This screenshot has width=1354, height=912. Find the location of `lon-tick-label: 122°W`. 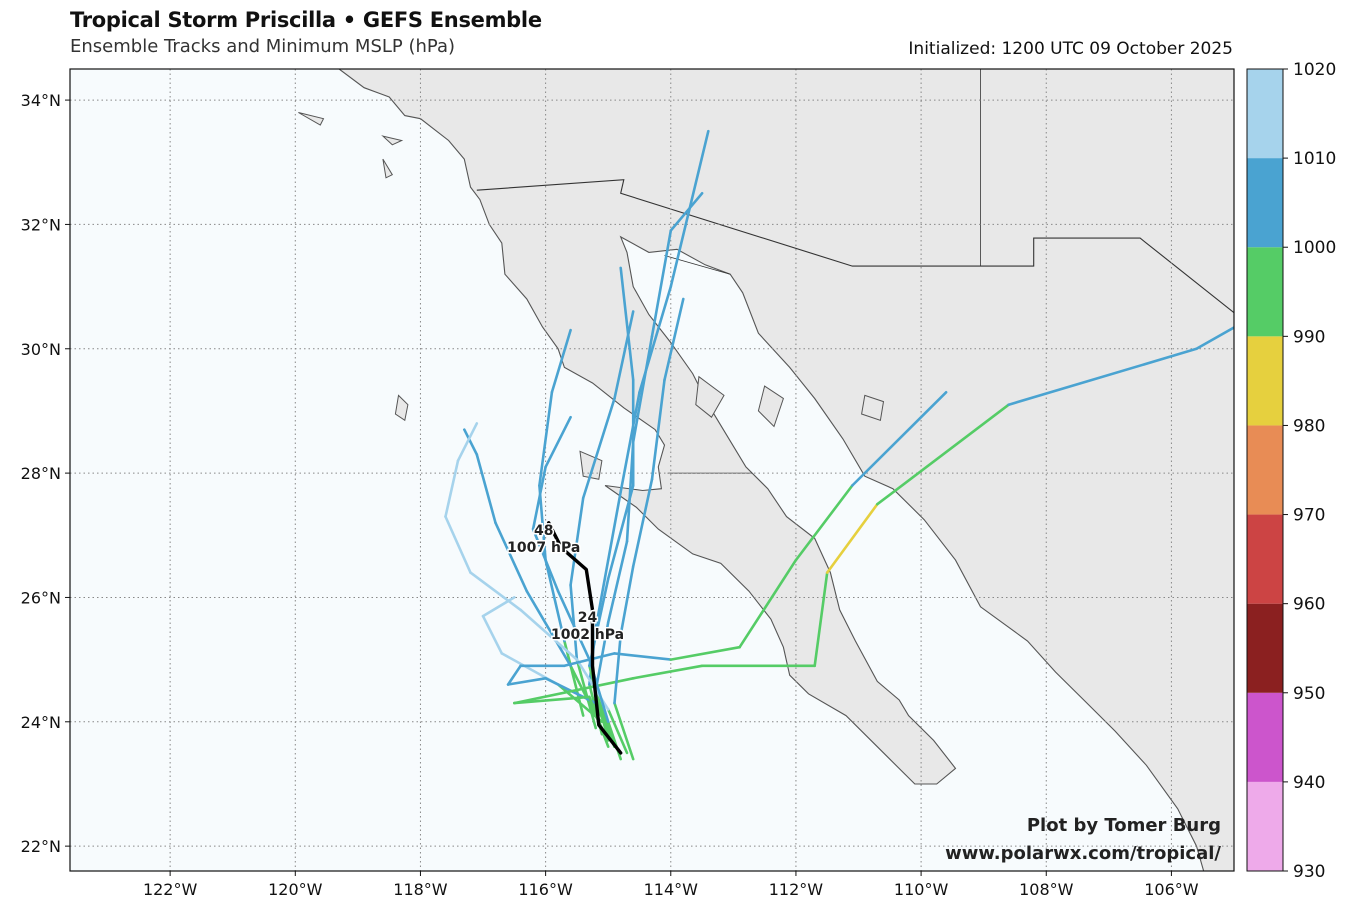

lon-tick-label: 122°W is located at coordinates (170, 889).